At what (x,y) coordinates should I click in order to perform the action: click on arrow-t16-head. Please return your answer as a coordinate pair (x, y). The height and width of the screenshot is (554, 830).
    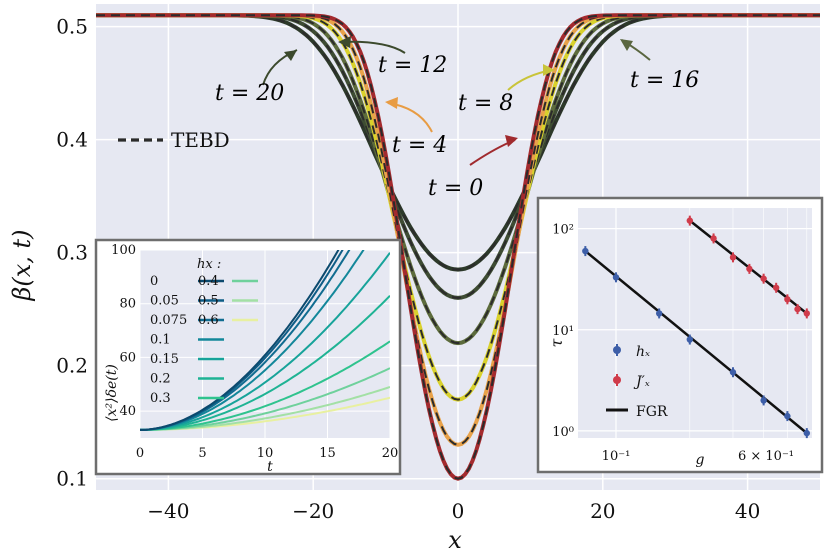
    Looking at the image, I should click on (626, 45).